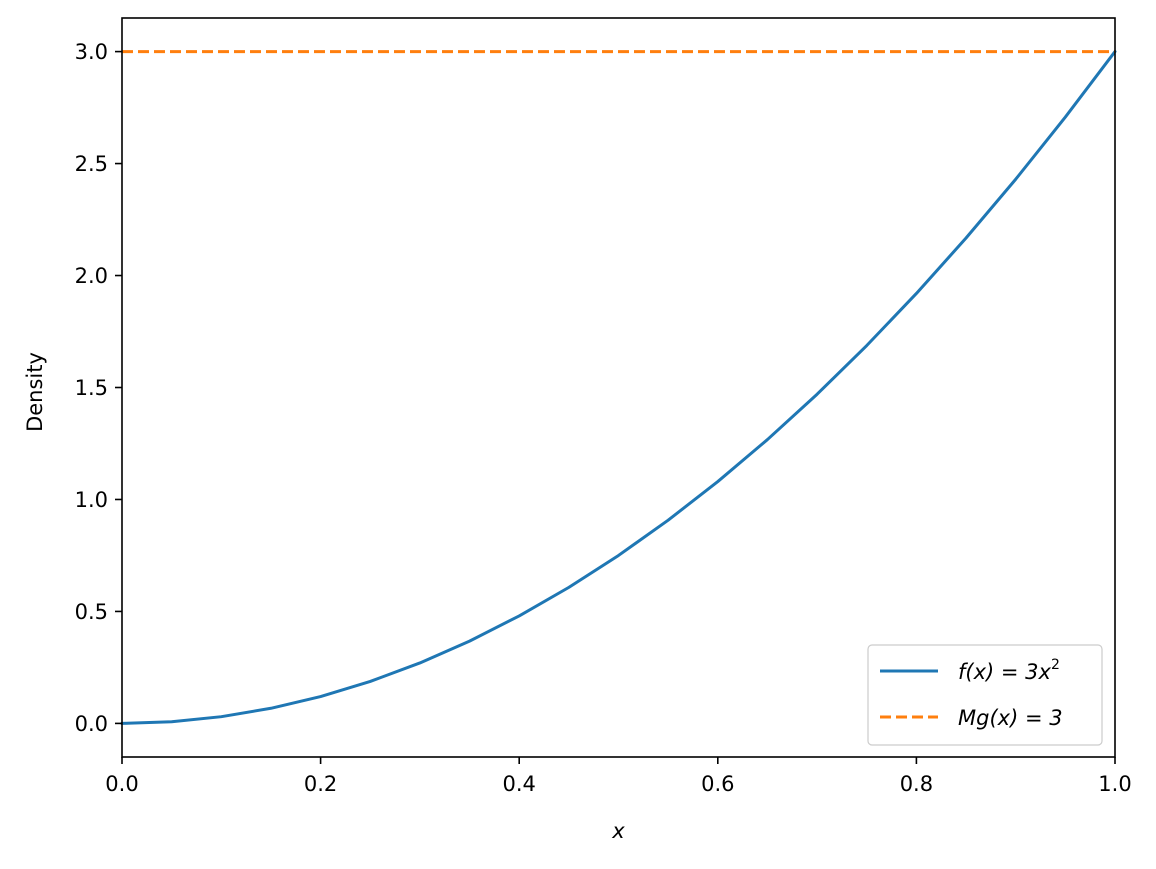 The width and height of the screenshot is (1156, 869). I want to click on y-axis: 0.0 0.5 1.0 1.5 2.0 2.5 3.0, so click(98, 388).